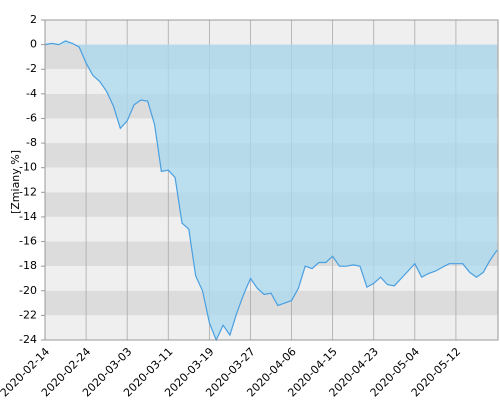  I want to click on y-tick-label: -18, so click(28, 265).